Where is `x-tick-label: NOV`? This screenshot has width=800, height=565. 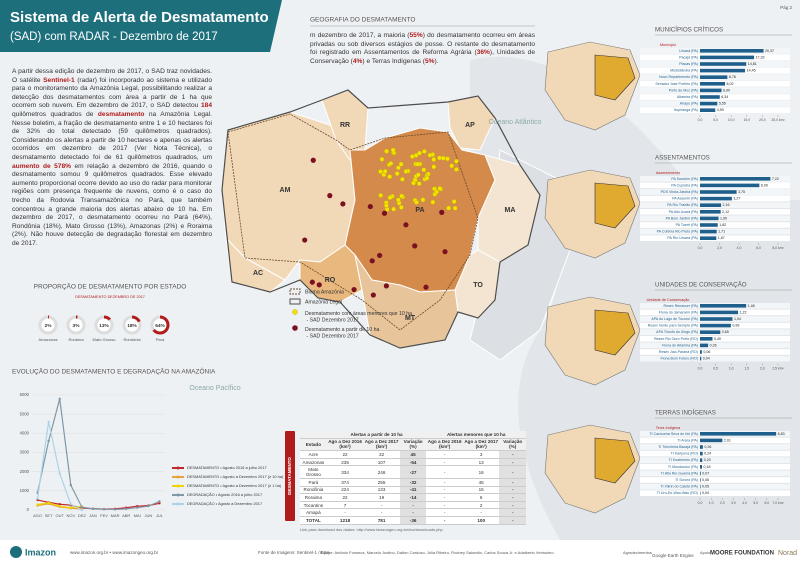 x-tick-label: NOV is located at coordinates (70, 515).